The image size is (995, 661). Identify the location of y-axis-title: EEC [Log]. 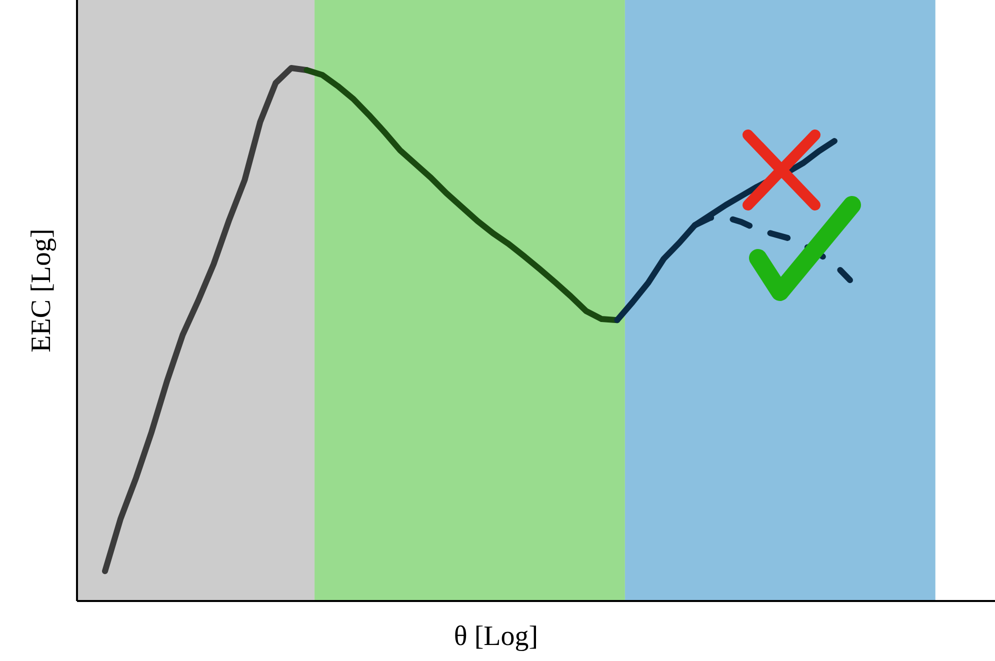
(41, 290).